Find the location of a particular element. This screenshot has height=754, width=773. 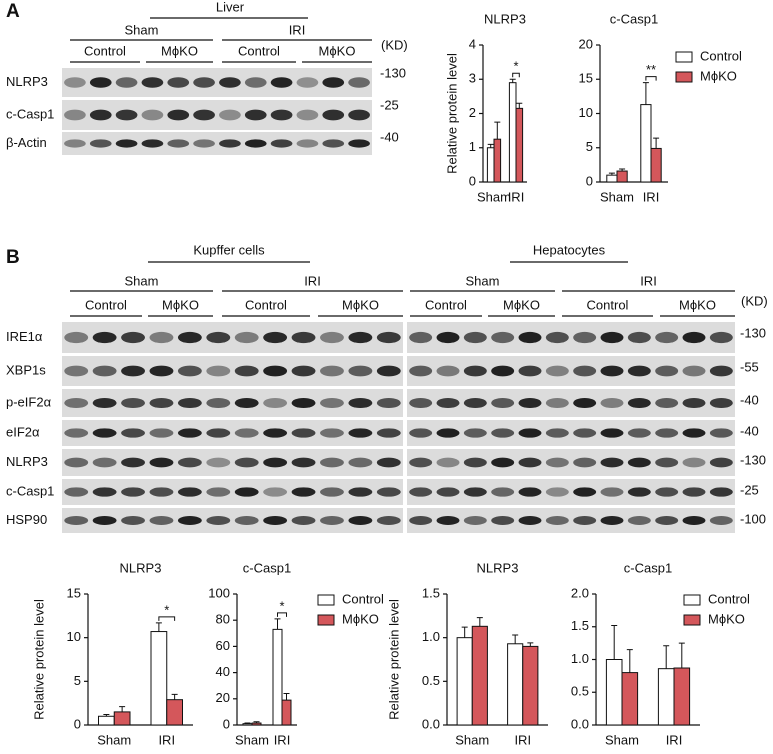

y-tick-label: 10 is located at coordinates (586, 112).